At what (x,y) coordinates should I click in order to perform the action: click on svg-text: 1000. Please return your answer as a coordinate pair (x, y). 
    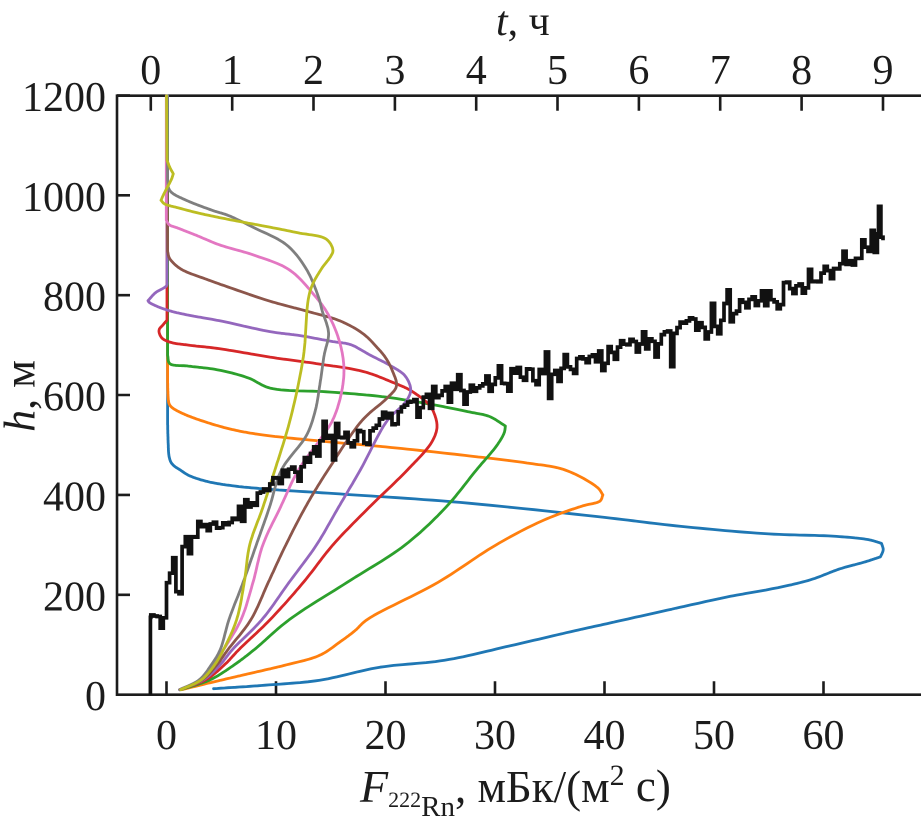
    Looking at the image, I should click on (64, 198).